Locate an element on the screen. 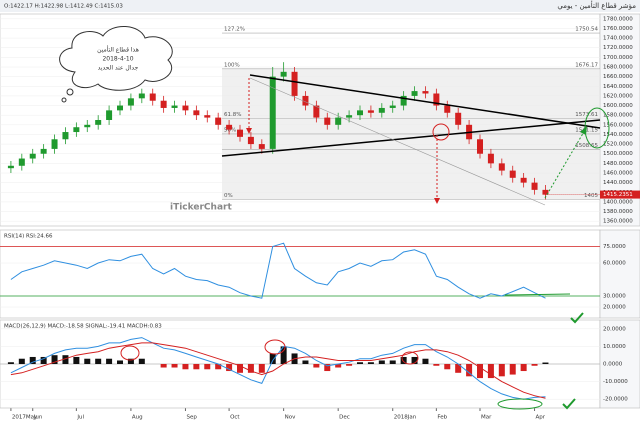 The image size is (640, 432). y-tick-label: 1380.0000 is located at coordinates (618, 212).